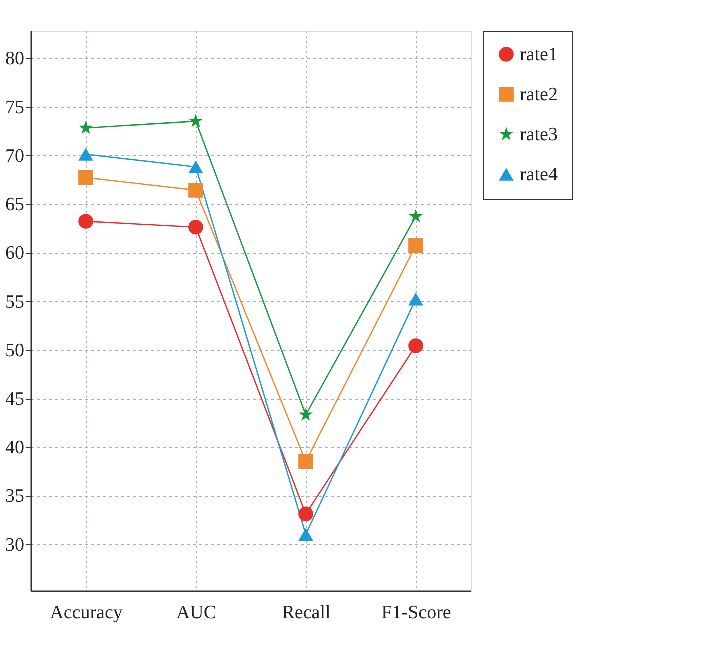 This screenshot has height=664, width=718. What do you see at coordinates (15, 205) in the screenshot?
I see `y-tick-label: 65` at bounding box center [15, 205].